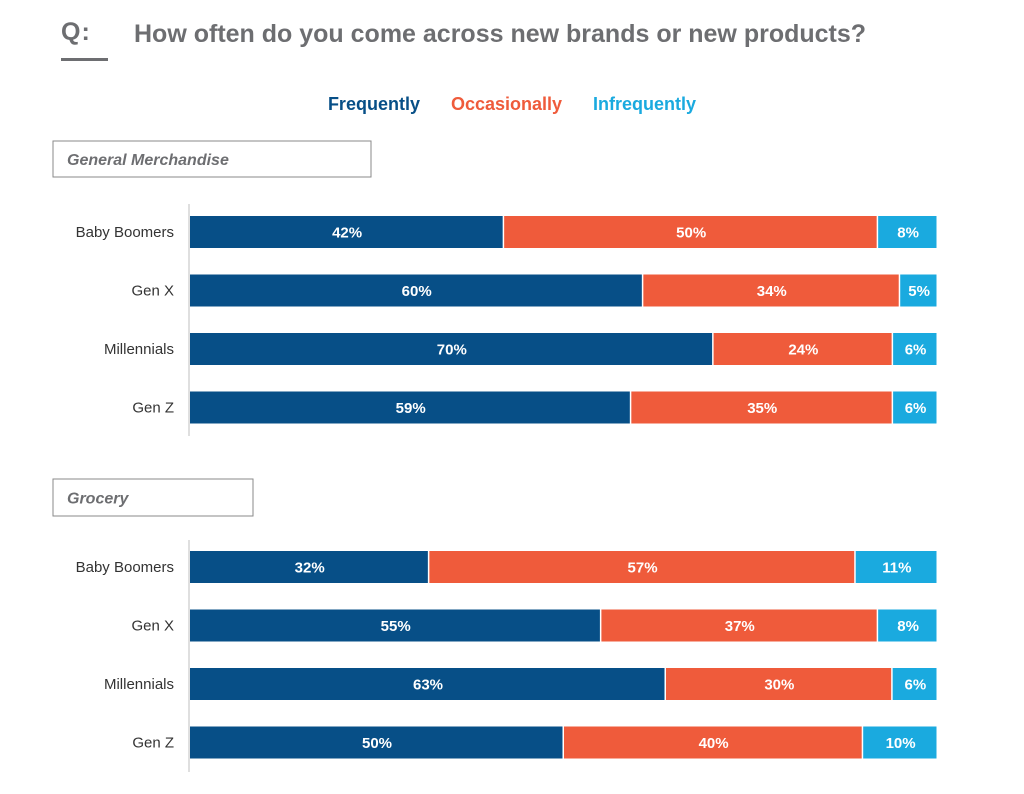 The width and height of the screenshot is (1024, 794). I want to click on chart-2-title-box, so click(153, 497).